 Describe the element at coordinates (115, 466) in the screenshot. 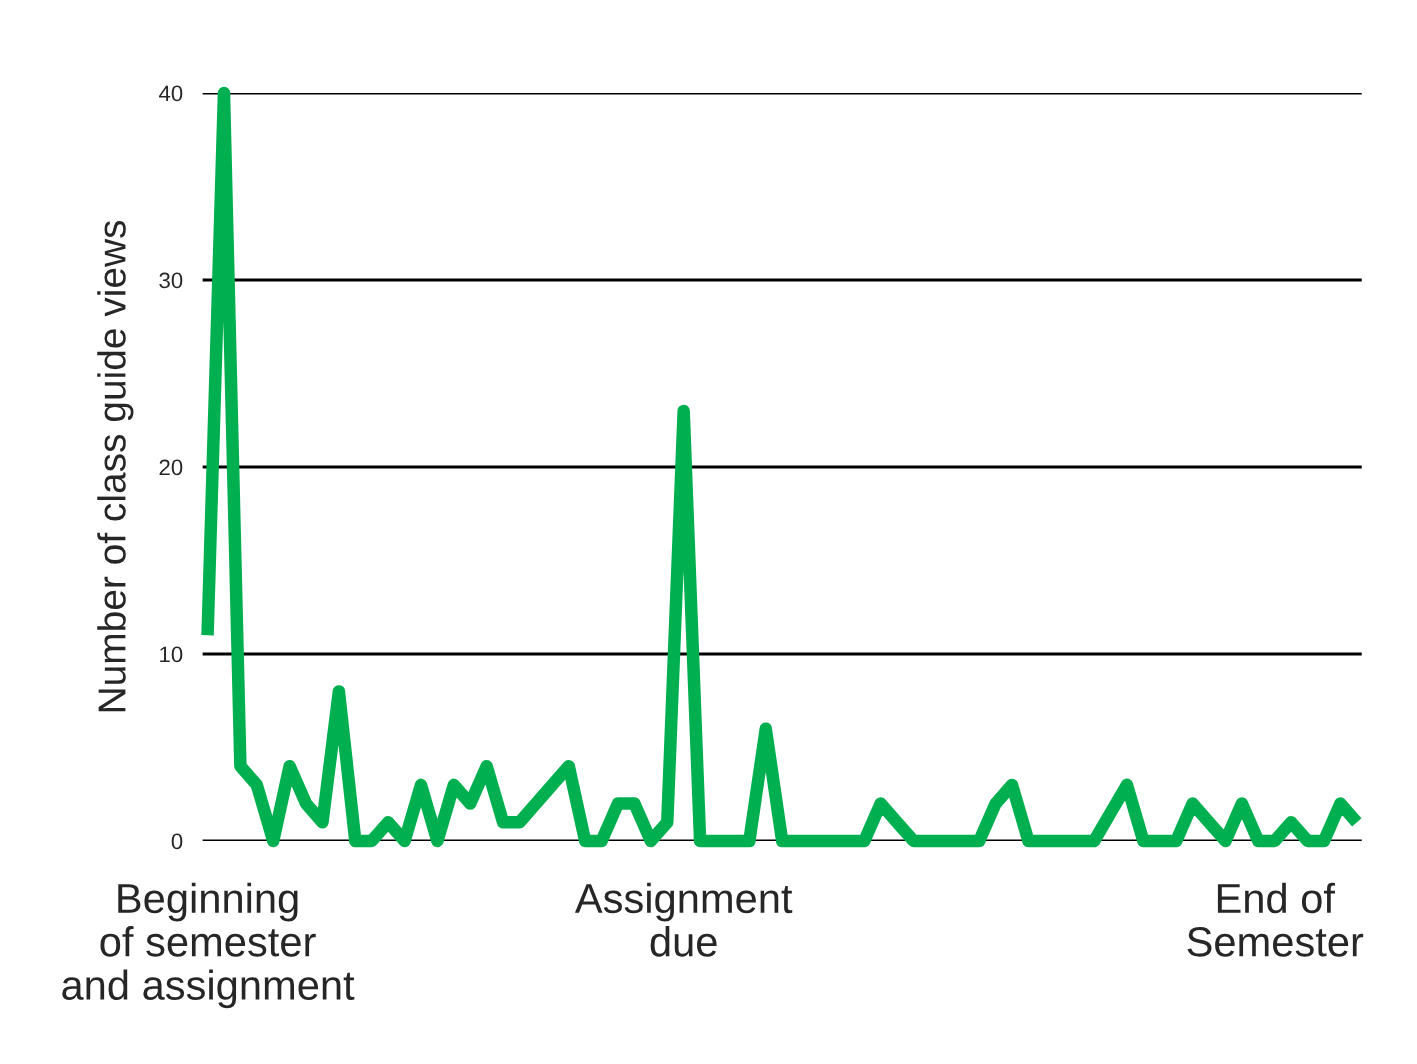

I see `y-axis-title: Number of class guide views` at that location.